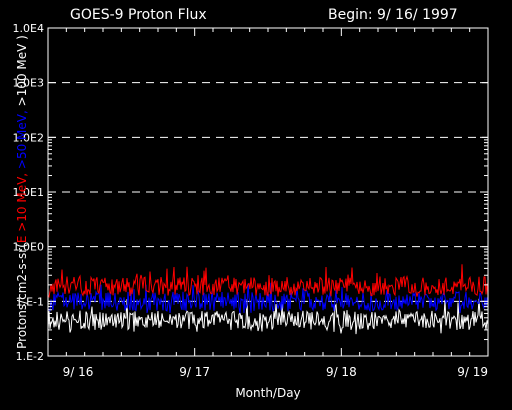  Describe the element at coordinates (28, 137) in the screenshot. I see `y-tick-label: 1.0E2` at that location.